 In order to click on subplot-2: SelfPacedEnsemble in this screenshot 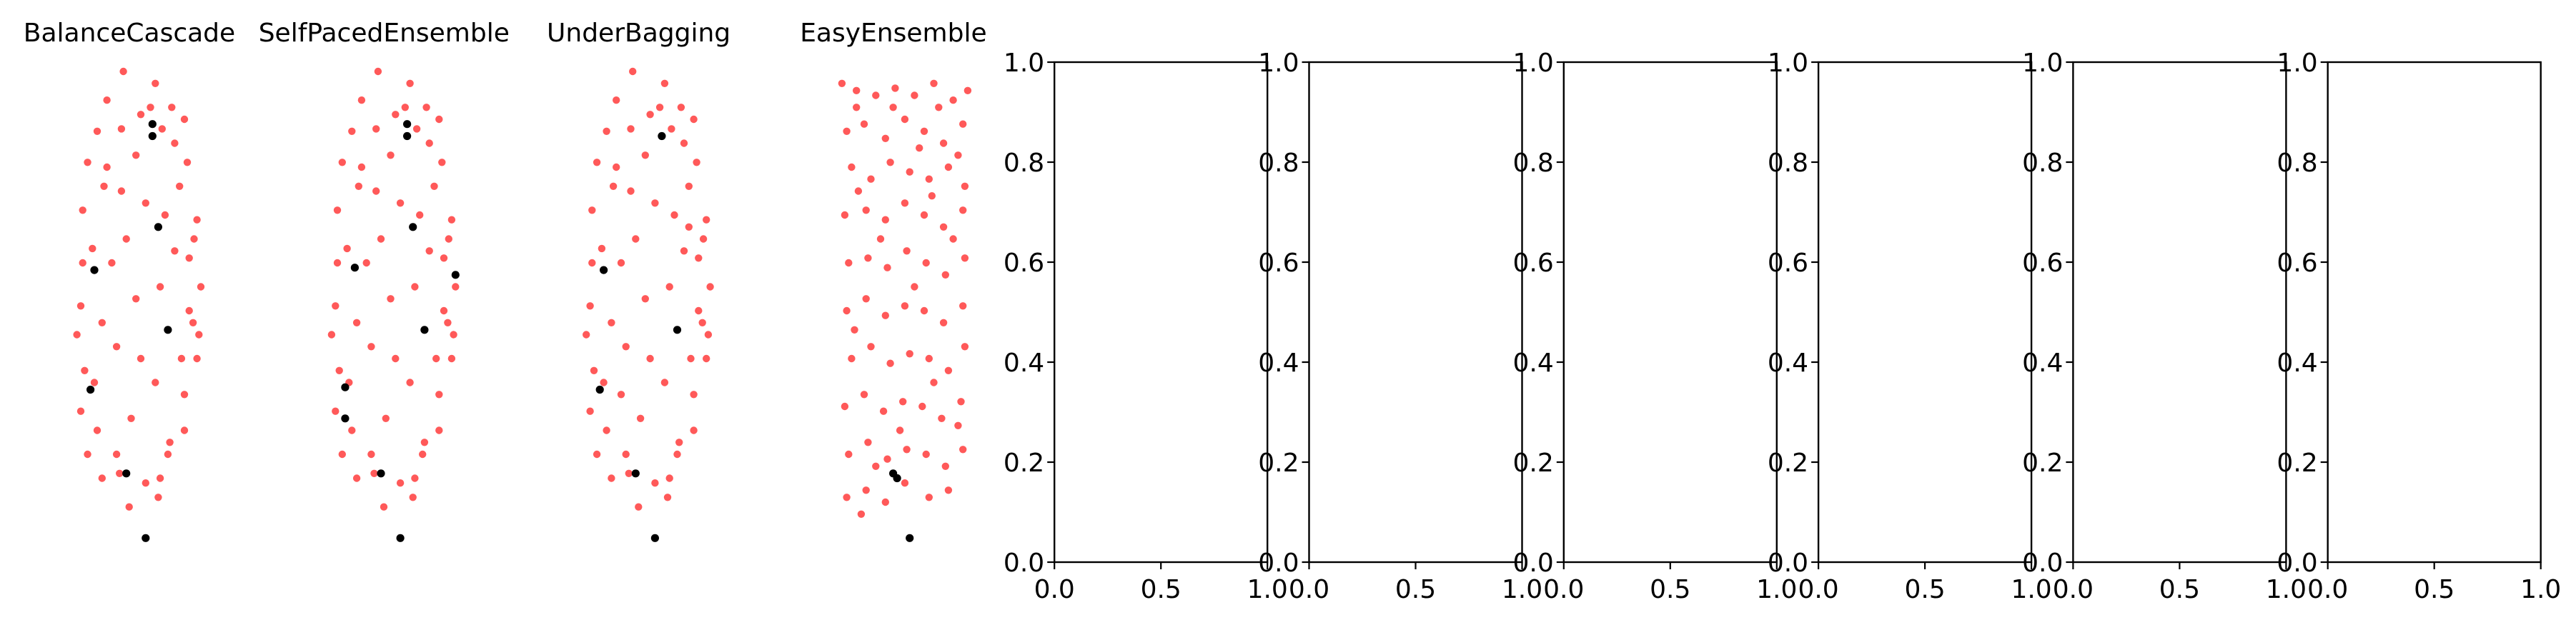, I will do `click(385, 280)`.